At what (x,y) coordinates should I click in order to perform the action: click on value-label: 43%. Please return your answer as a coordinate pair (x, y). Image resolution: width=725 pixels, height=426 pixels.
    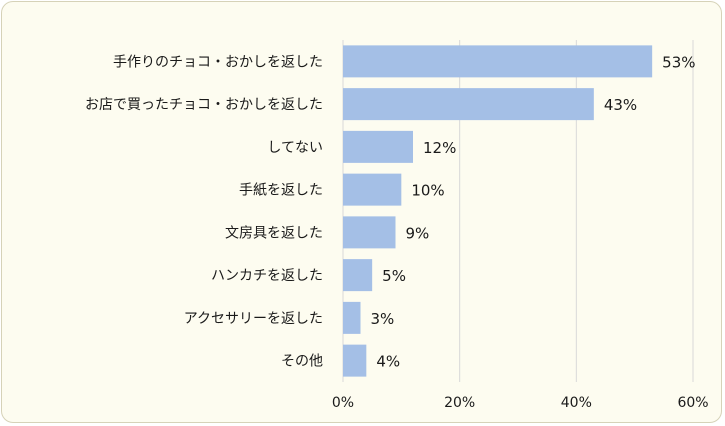
    Looking at the image, I should click on (620, 105).